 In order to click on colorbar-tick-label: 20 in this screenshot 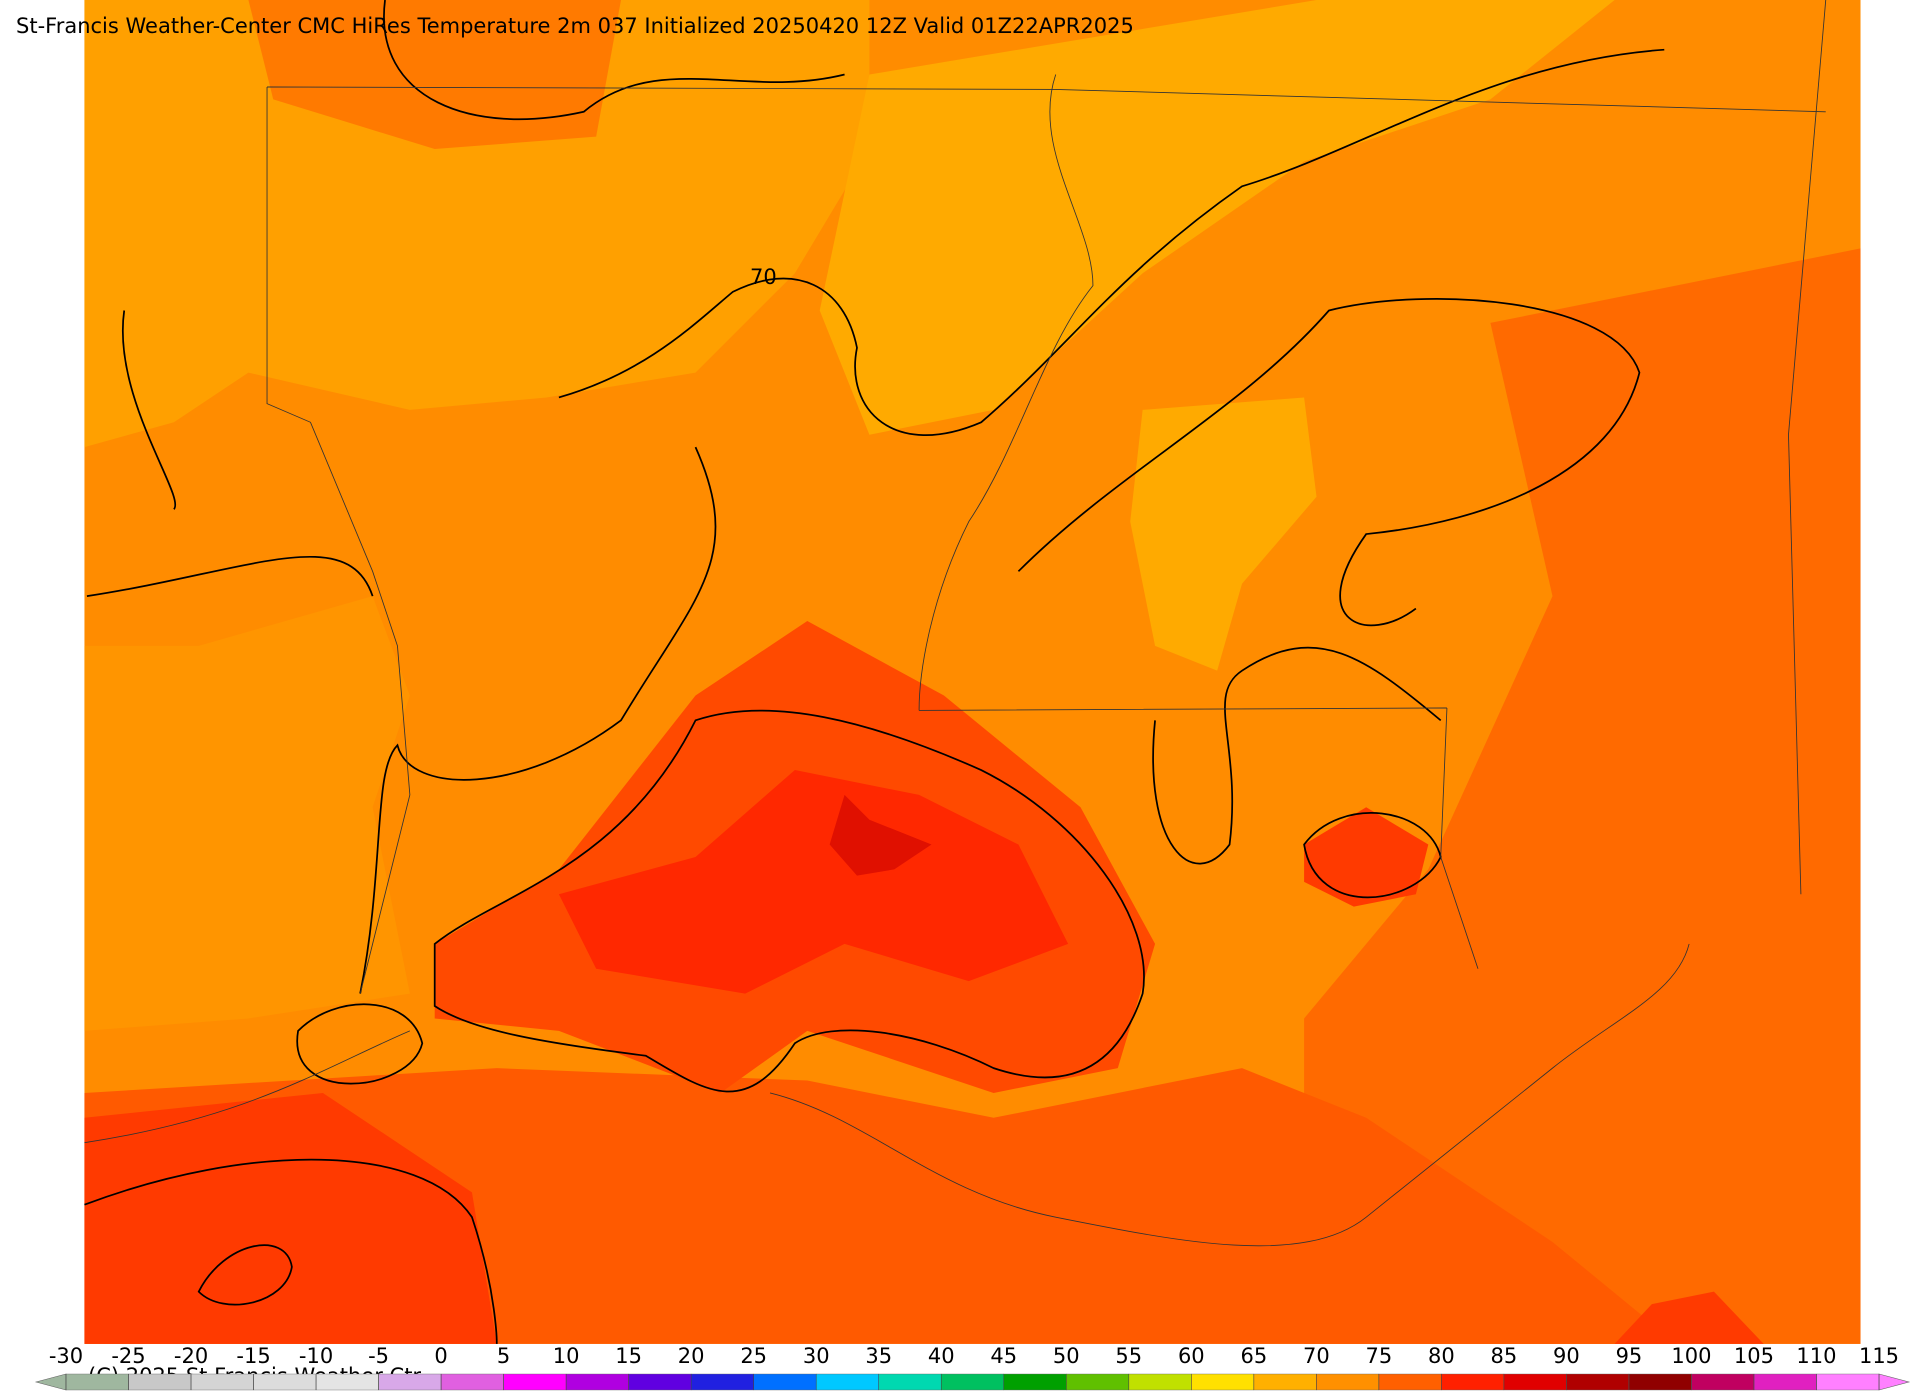, I will do `click(691, 1356)`.